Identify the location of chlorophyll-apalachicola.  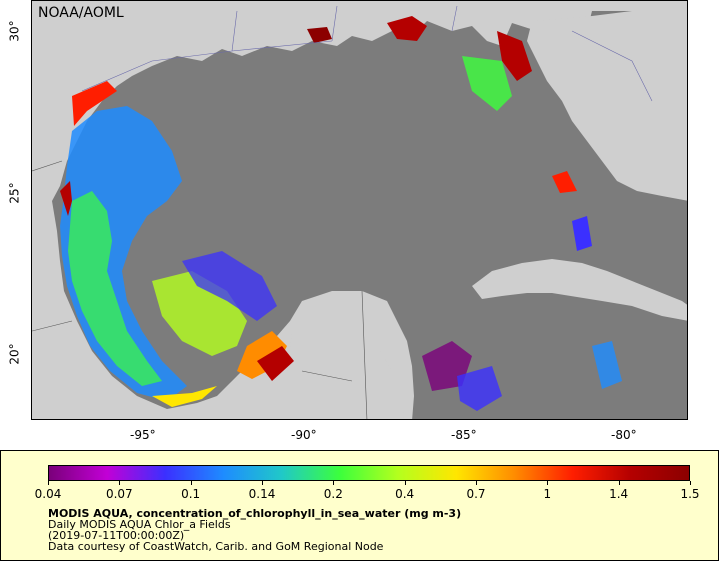
(514, 56).